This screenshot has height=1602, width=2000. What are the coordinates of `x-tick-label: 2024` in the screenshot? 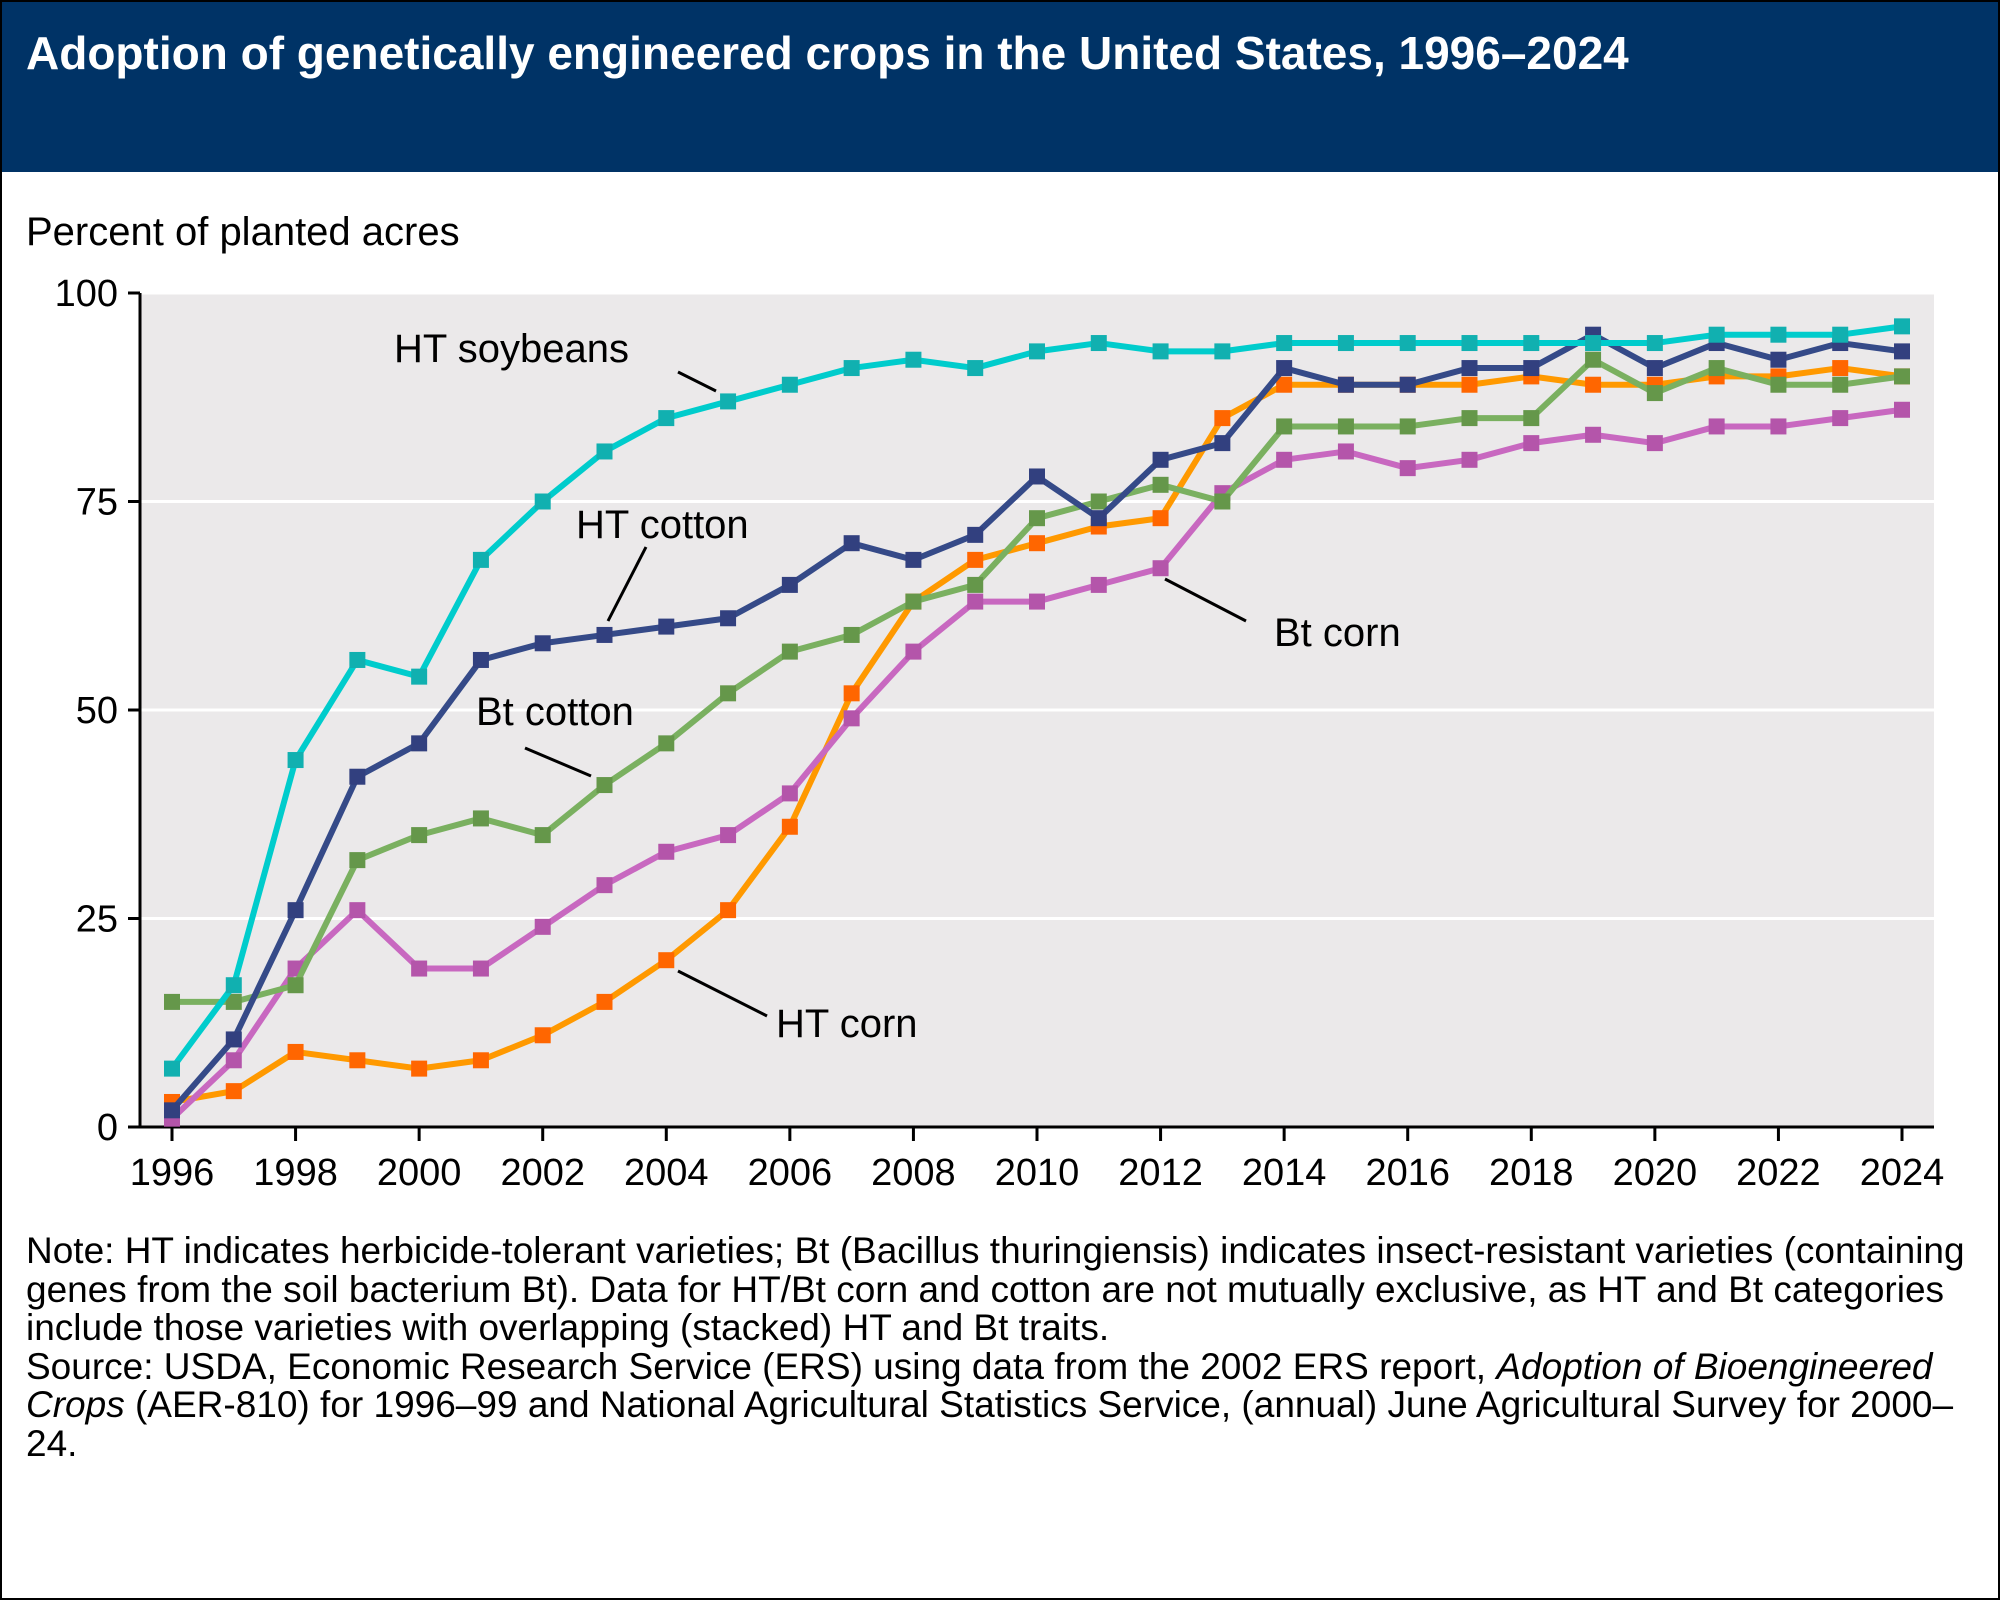 It's located at (1902, 1173).